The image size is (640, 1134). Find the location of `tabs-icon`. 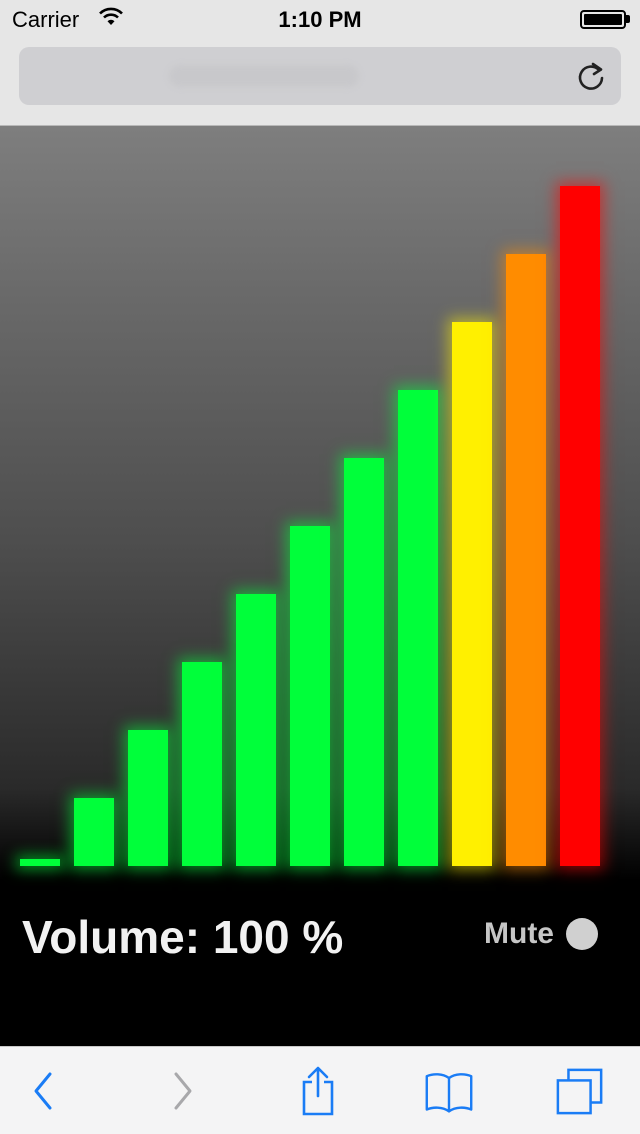

tabs-icon is located at coordinates (580, 1091).